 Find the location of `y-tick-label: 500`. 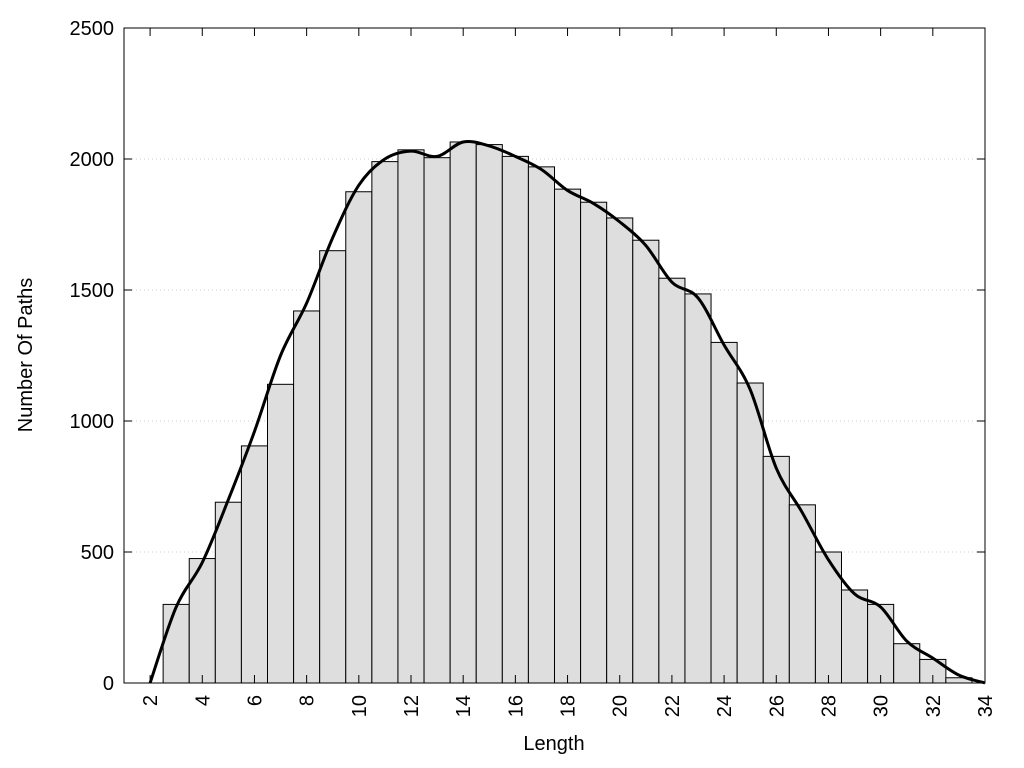

y-tick-label: 500 is located at coordinates (97, 553).